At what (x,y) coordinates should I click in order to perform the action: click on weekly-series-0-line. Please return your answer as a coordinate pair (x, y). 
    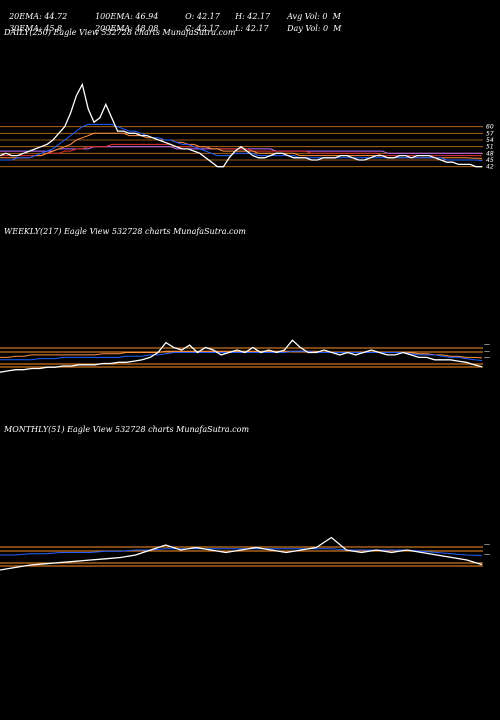
    Looking at the image, I should click on (241, 356).